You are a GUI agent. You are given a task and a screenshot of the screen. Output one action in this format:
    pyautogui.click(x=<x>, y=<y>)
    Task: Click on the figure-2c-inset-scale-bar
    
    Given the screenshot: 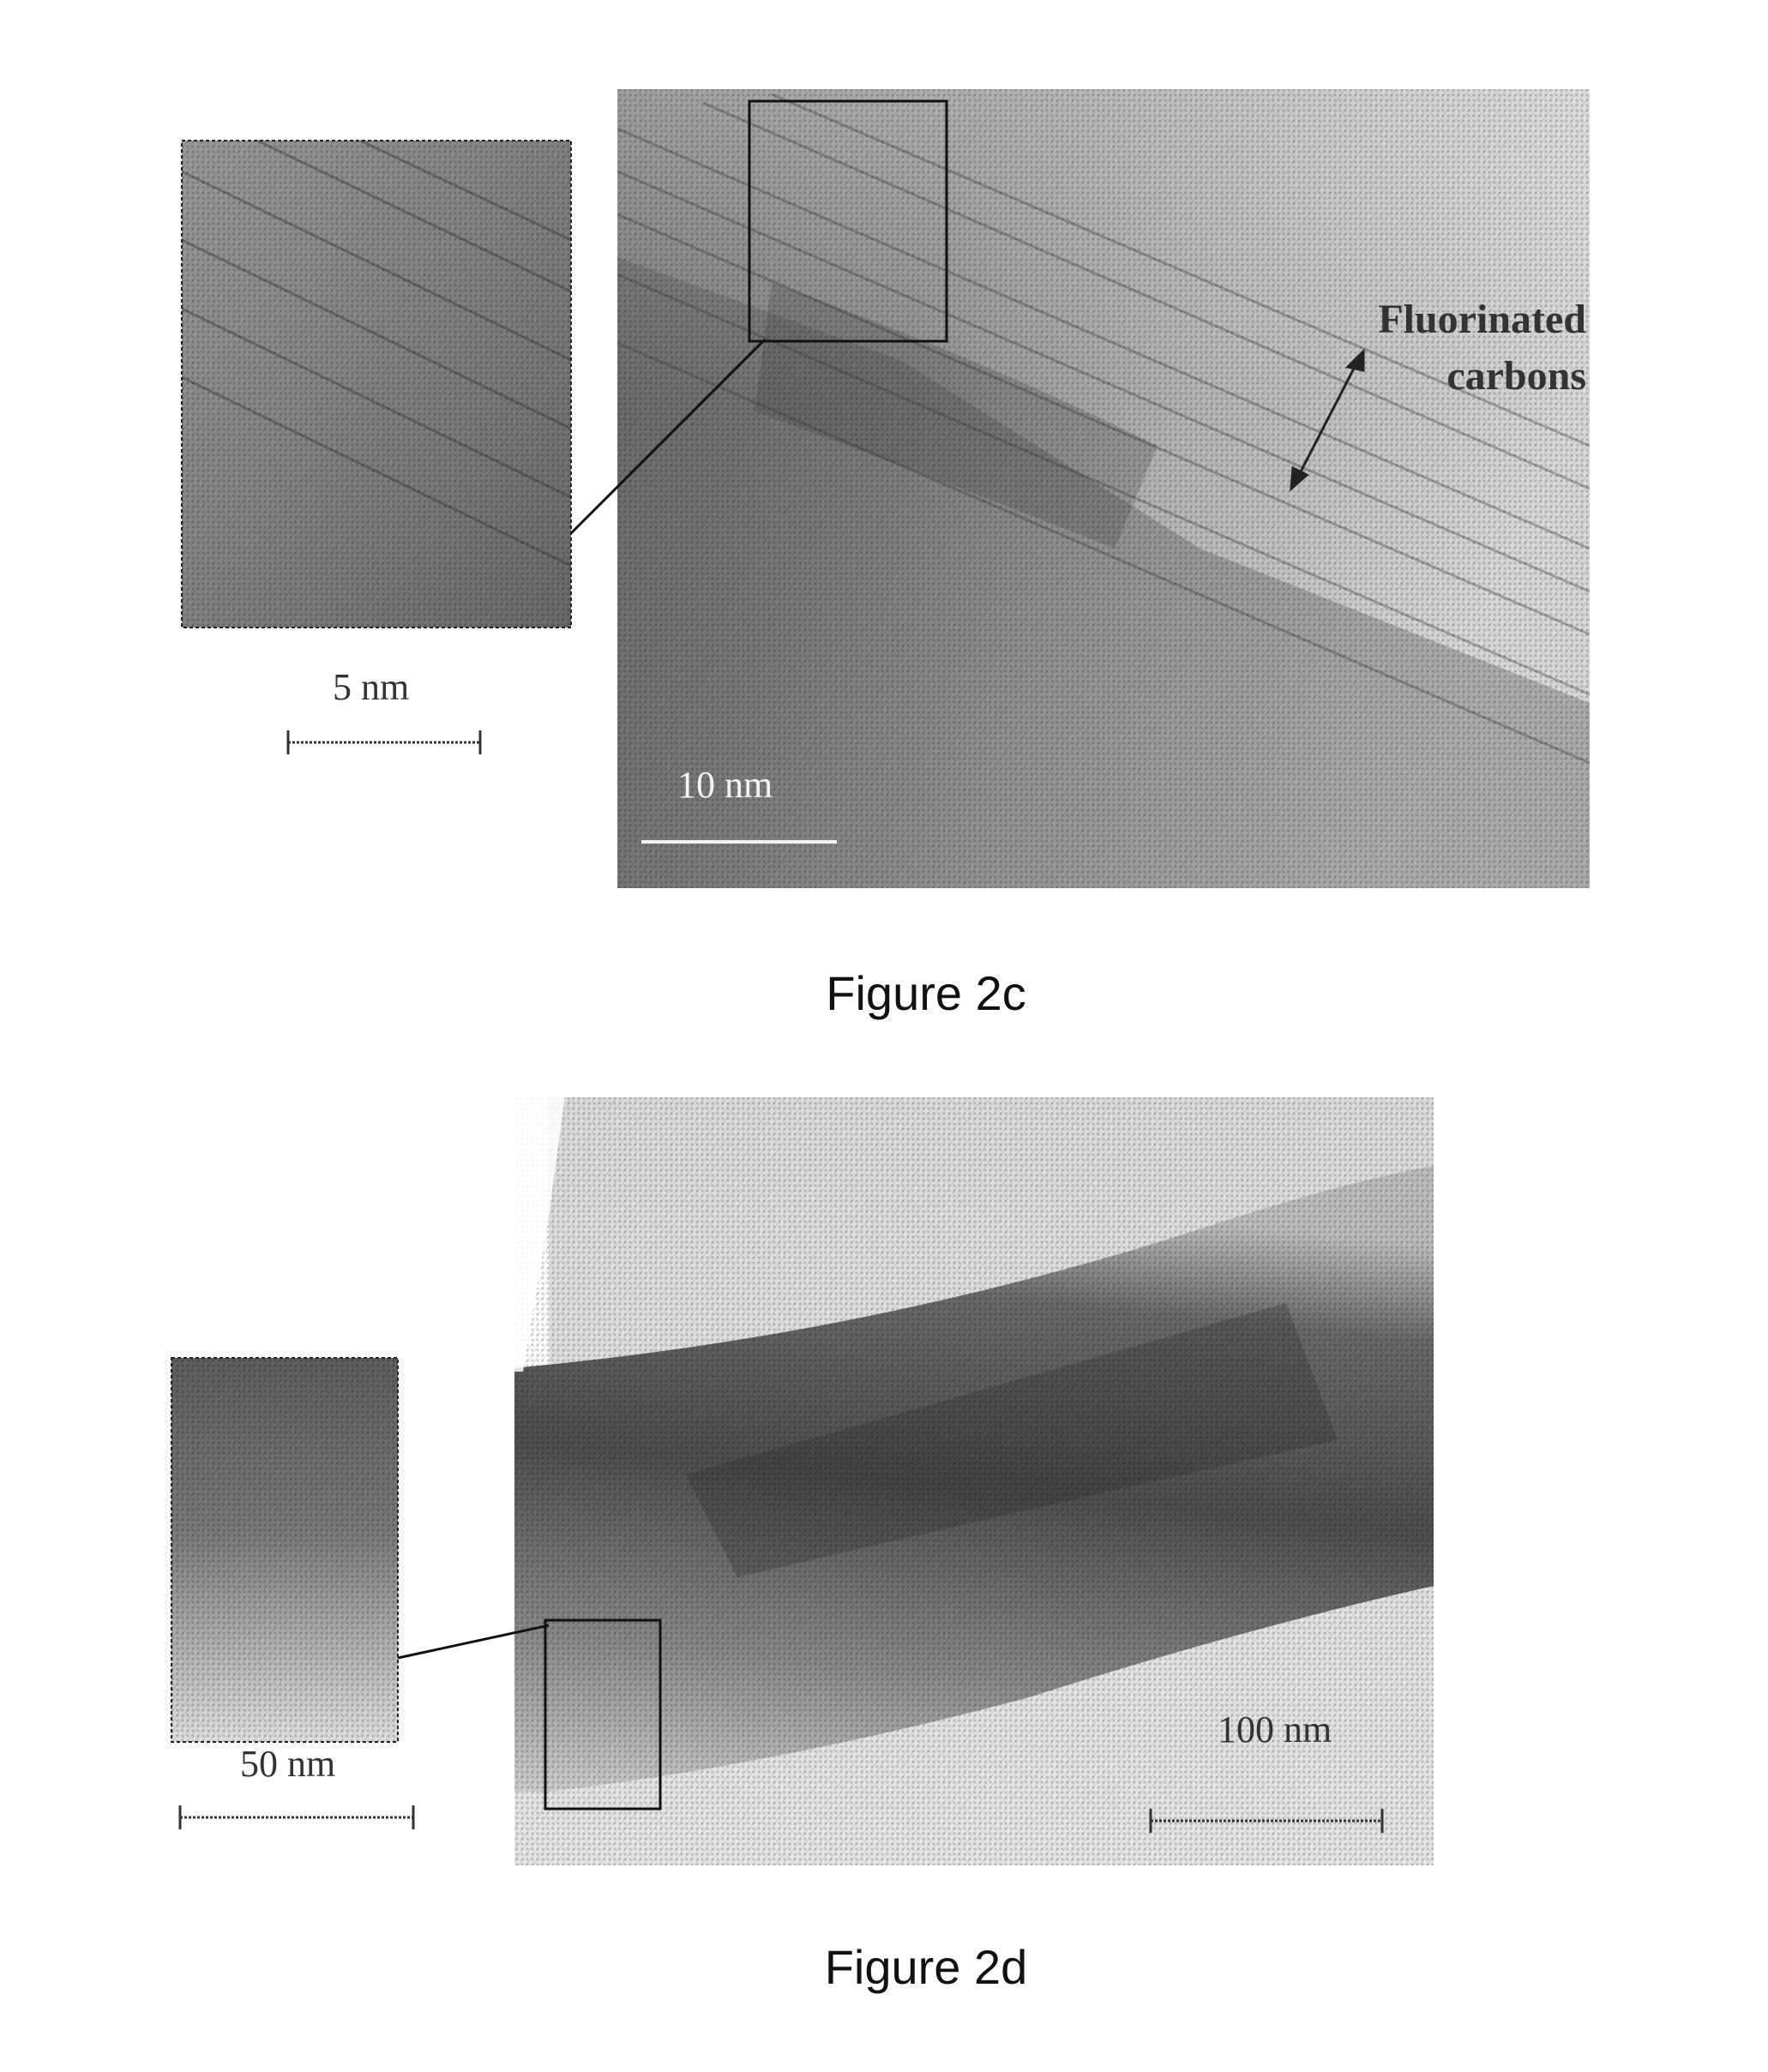 What is the action you would take?
    pyautogui.click(x=384, y=742)
    